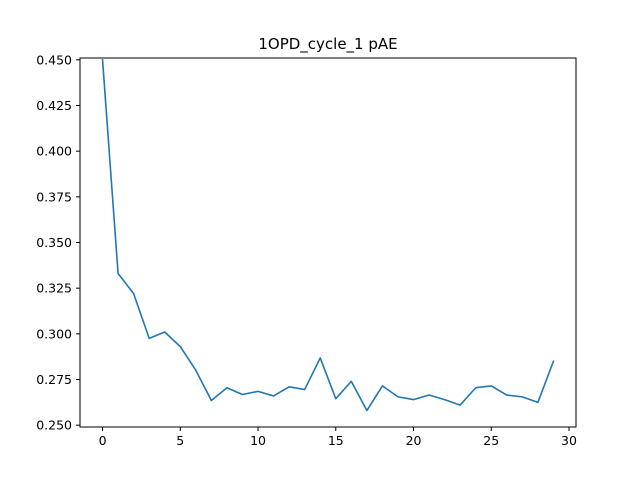 This screenshot has width=640, height=480. Describe the element at coordinates (491, 440) in the screenshot. I see `x-tick-label: 25` at that location.